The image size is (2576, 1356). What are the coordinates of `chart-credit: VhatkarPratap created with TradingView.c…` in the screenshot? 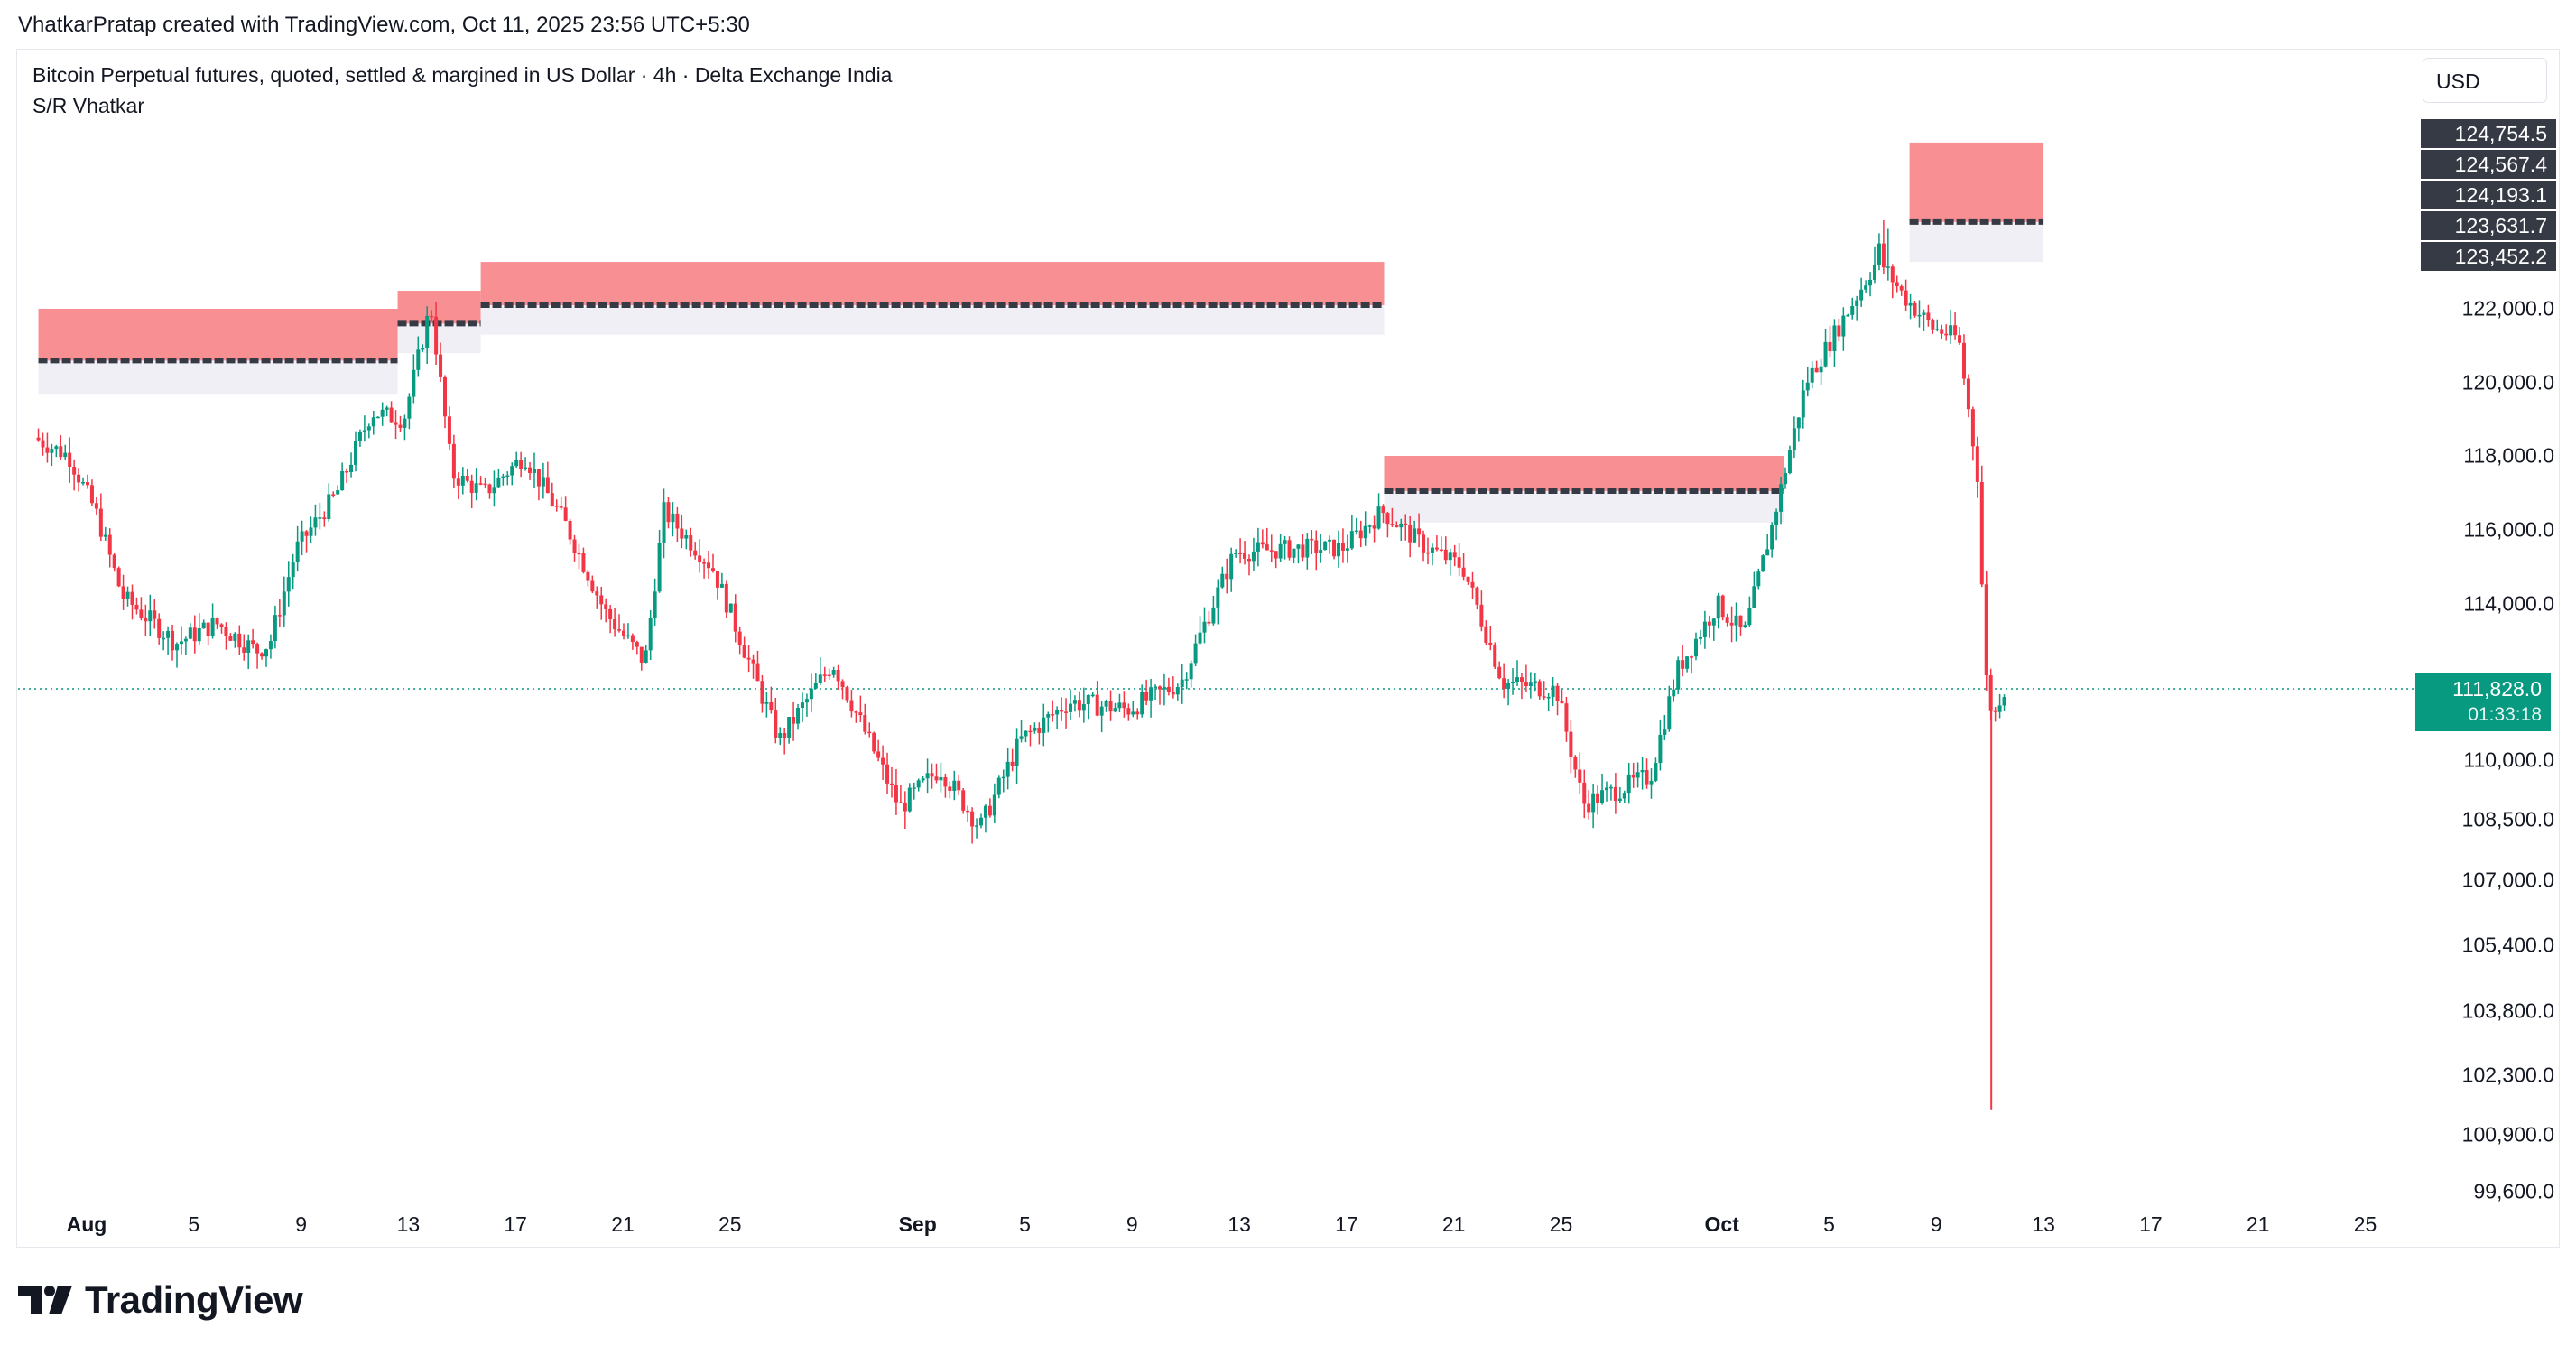 It's located at (384, 25).